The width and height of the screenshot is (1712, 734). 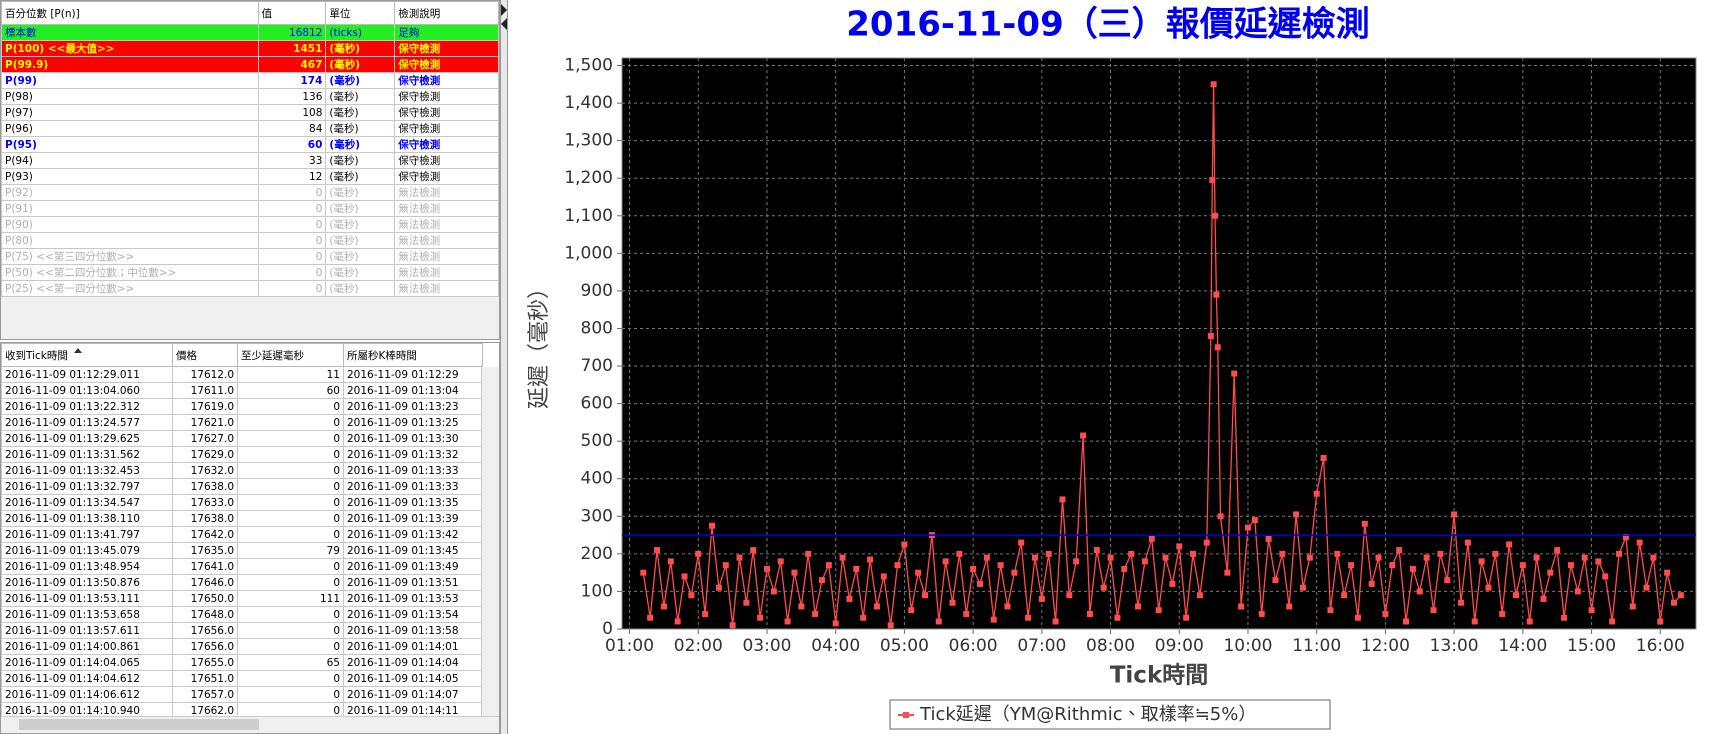 What do you see at coordinates (87, 355) in the screenshot?
I see `column-header: 收到Tick時間` at bounding box center [87, 355].